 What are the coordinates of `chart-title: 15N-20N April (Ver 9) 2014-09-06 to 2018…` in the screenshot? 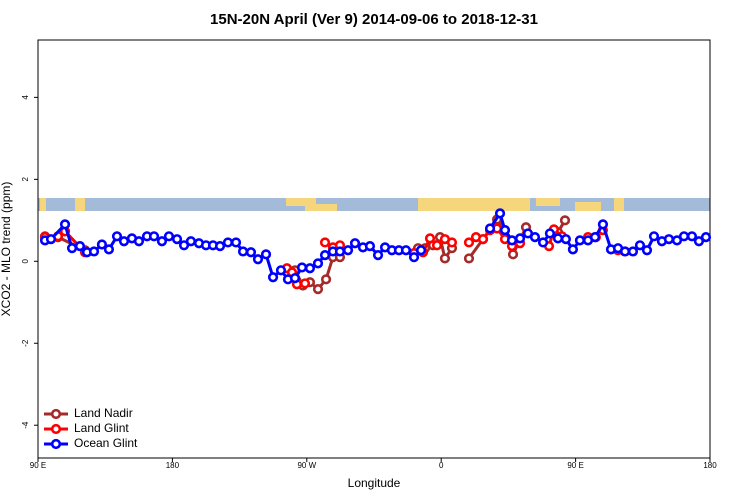 It's located at (374, 19).